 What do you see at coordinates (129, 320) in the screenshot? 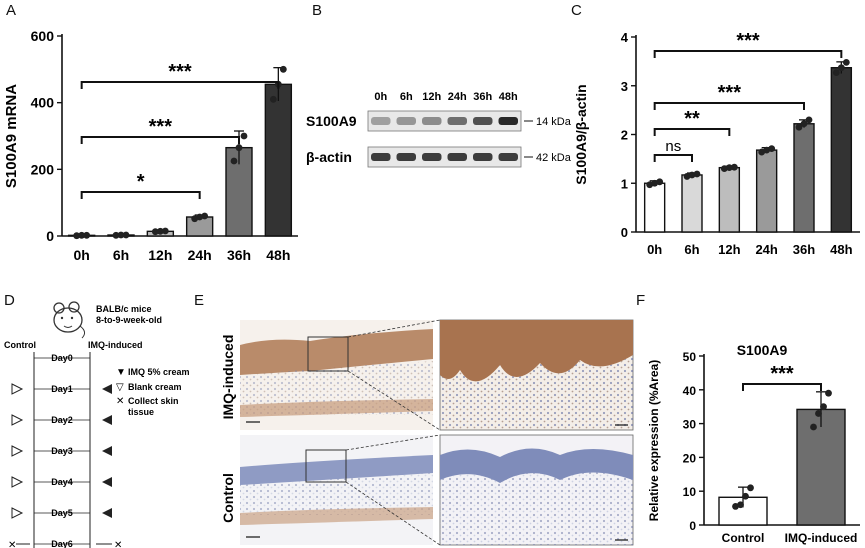
I see `mouse-age: 8-to-9-week-old` at bounding box center [129, 320].